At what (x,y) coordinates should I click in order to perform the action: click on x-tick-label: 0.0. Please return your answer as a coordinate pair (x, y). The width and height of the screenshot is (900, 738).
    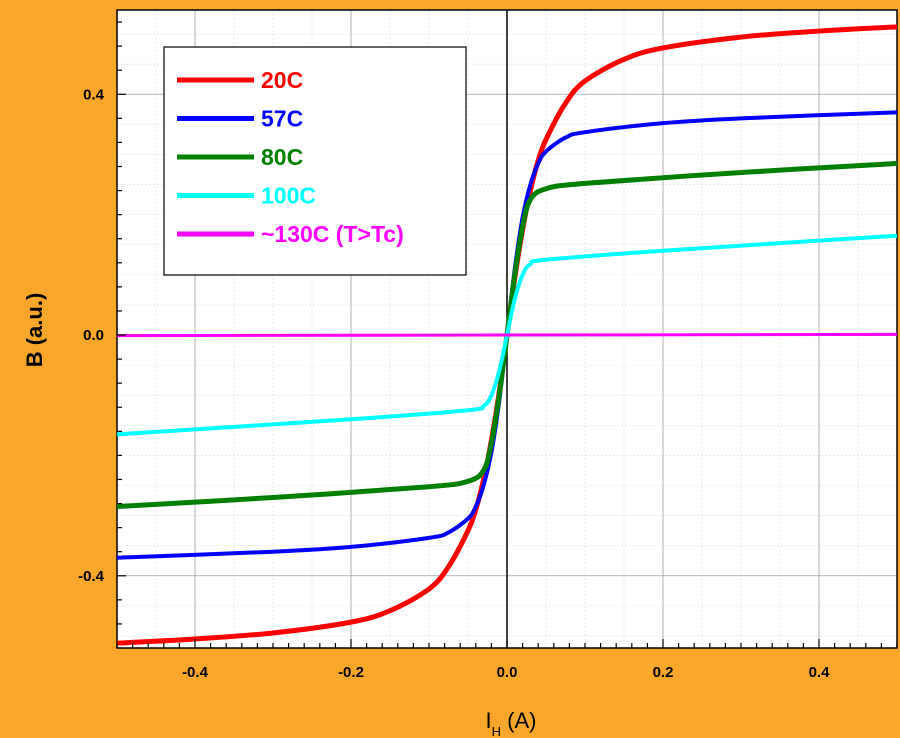
    Looking at the image, I should click on (507, 672).